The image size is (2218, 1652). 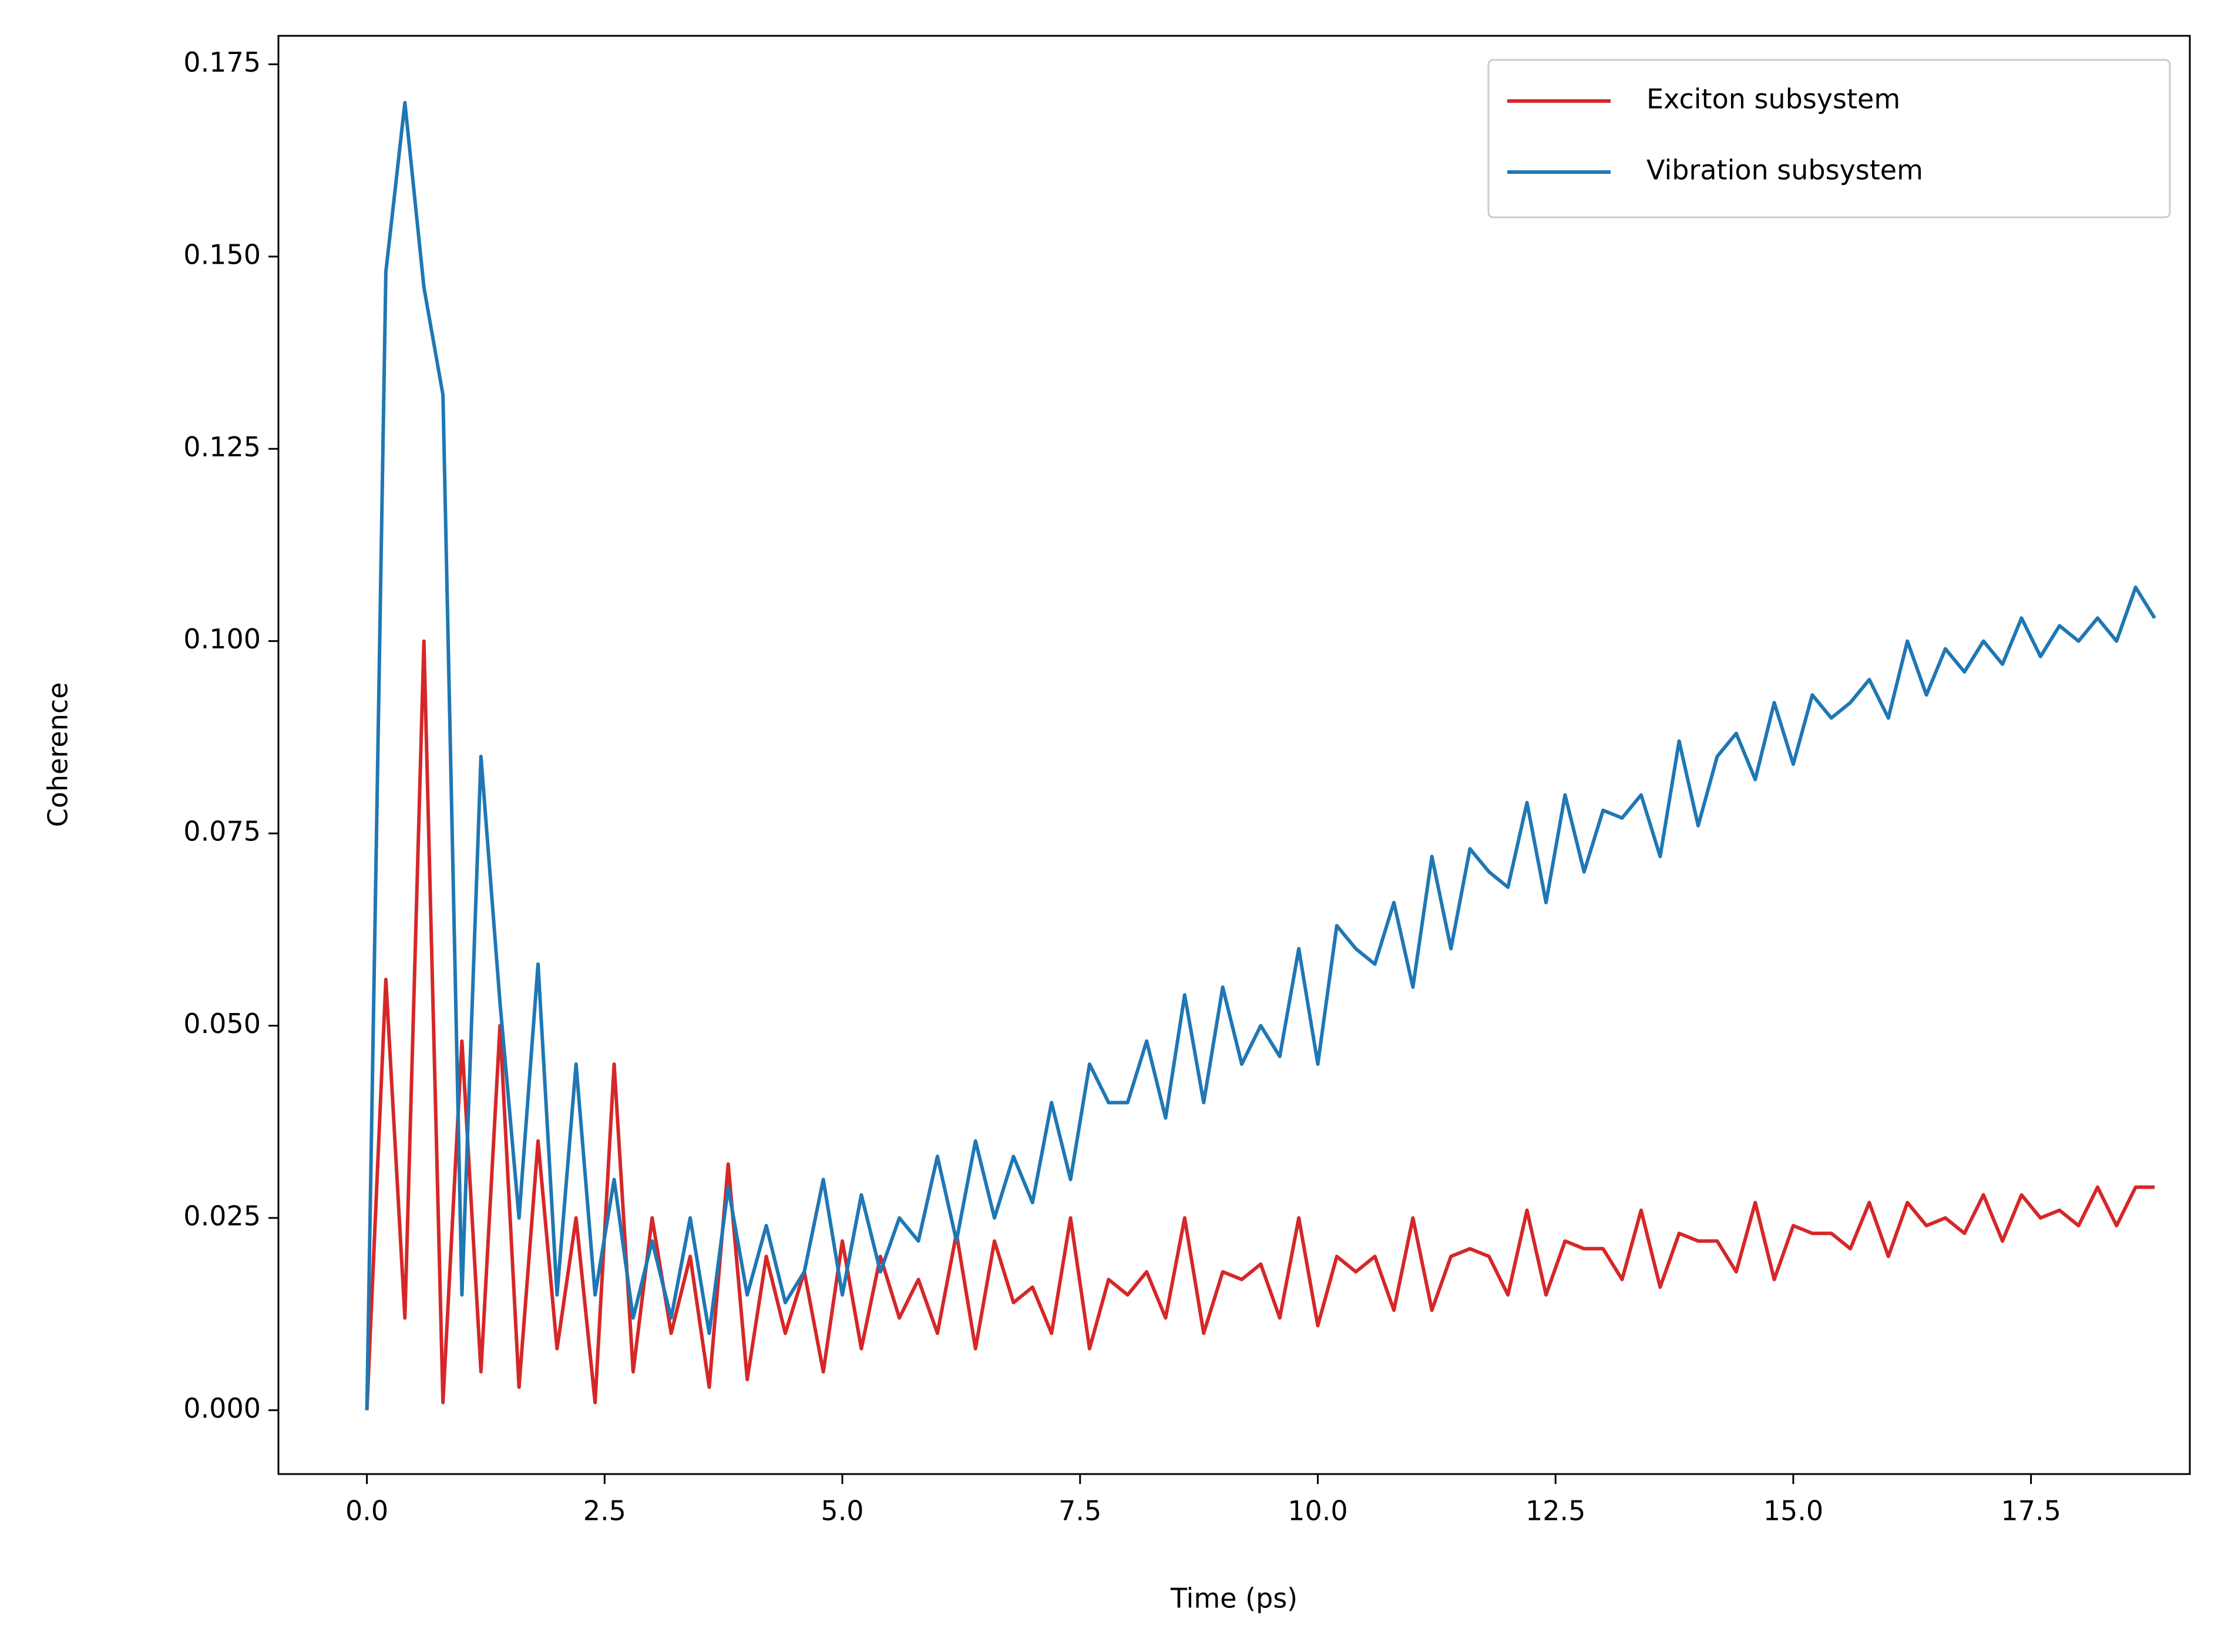 I want to click on x-tick-label: 5.0, so click(x=842, y=1511).